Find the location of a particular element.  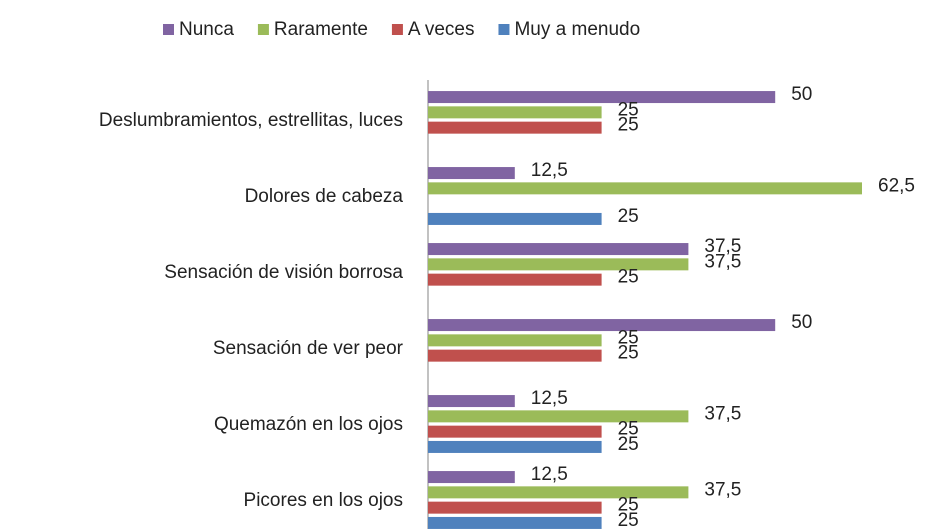

category-label: Sensación de ver peor is located at coordinates (308, 348).